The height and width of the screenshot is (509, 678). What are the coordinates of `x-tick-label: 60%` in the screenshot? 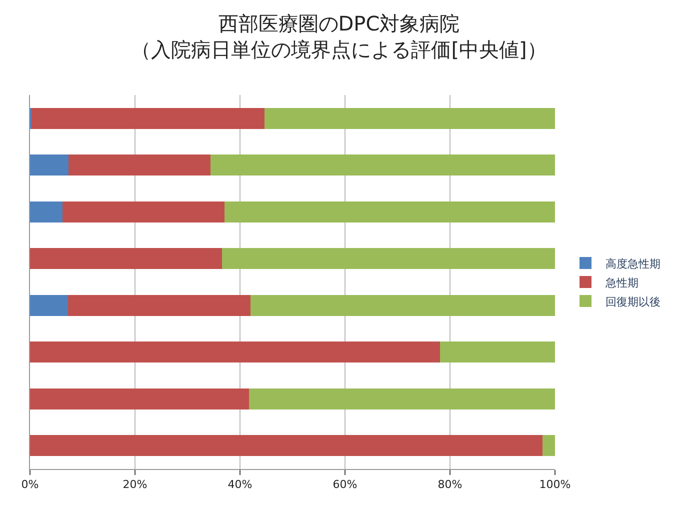 It's located at (345, 485).